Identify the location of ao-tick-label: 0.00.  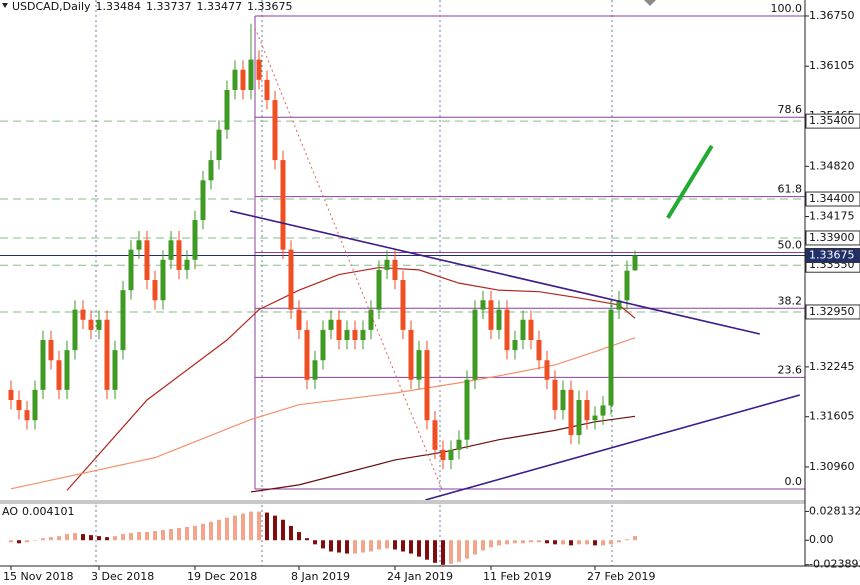
(821, 539).